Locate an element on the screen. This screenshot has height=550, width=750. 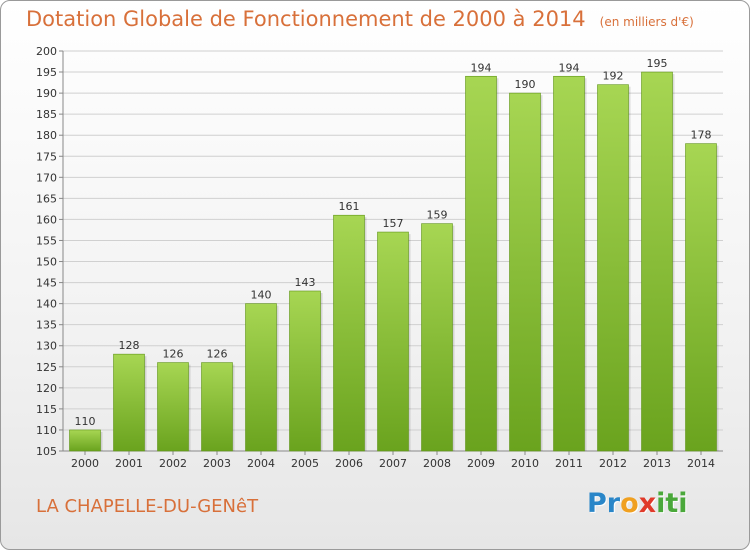
proxiti-logo: Proxiti is located at coordinates (637, 503).